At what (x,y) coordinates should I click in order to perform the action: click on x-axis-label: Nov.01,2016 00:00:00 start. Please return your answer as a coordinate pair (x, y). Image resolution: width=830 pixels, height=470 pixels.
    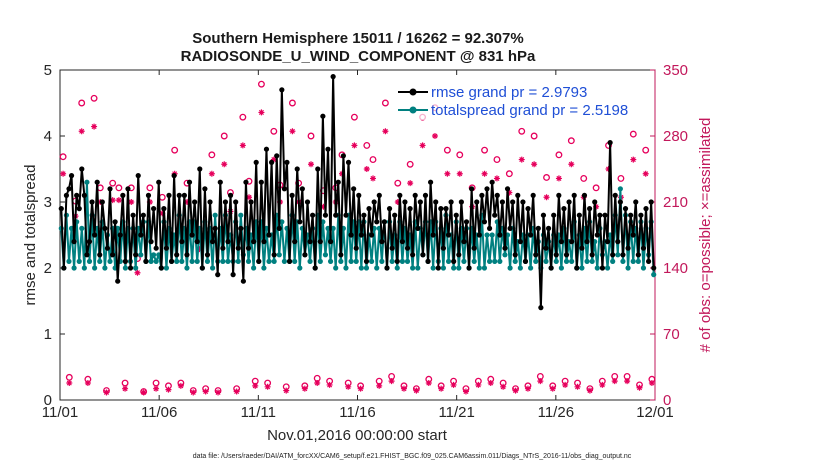
    Looking at the image, I should click on (357, 435).